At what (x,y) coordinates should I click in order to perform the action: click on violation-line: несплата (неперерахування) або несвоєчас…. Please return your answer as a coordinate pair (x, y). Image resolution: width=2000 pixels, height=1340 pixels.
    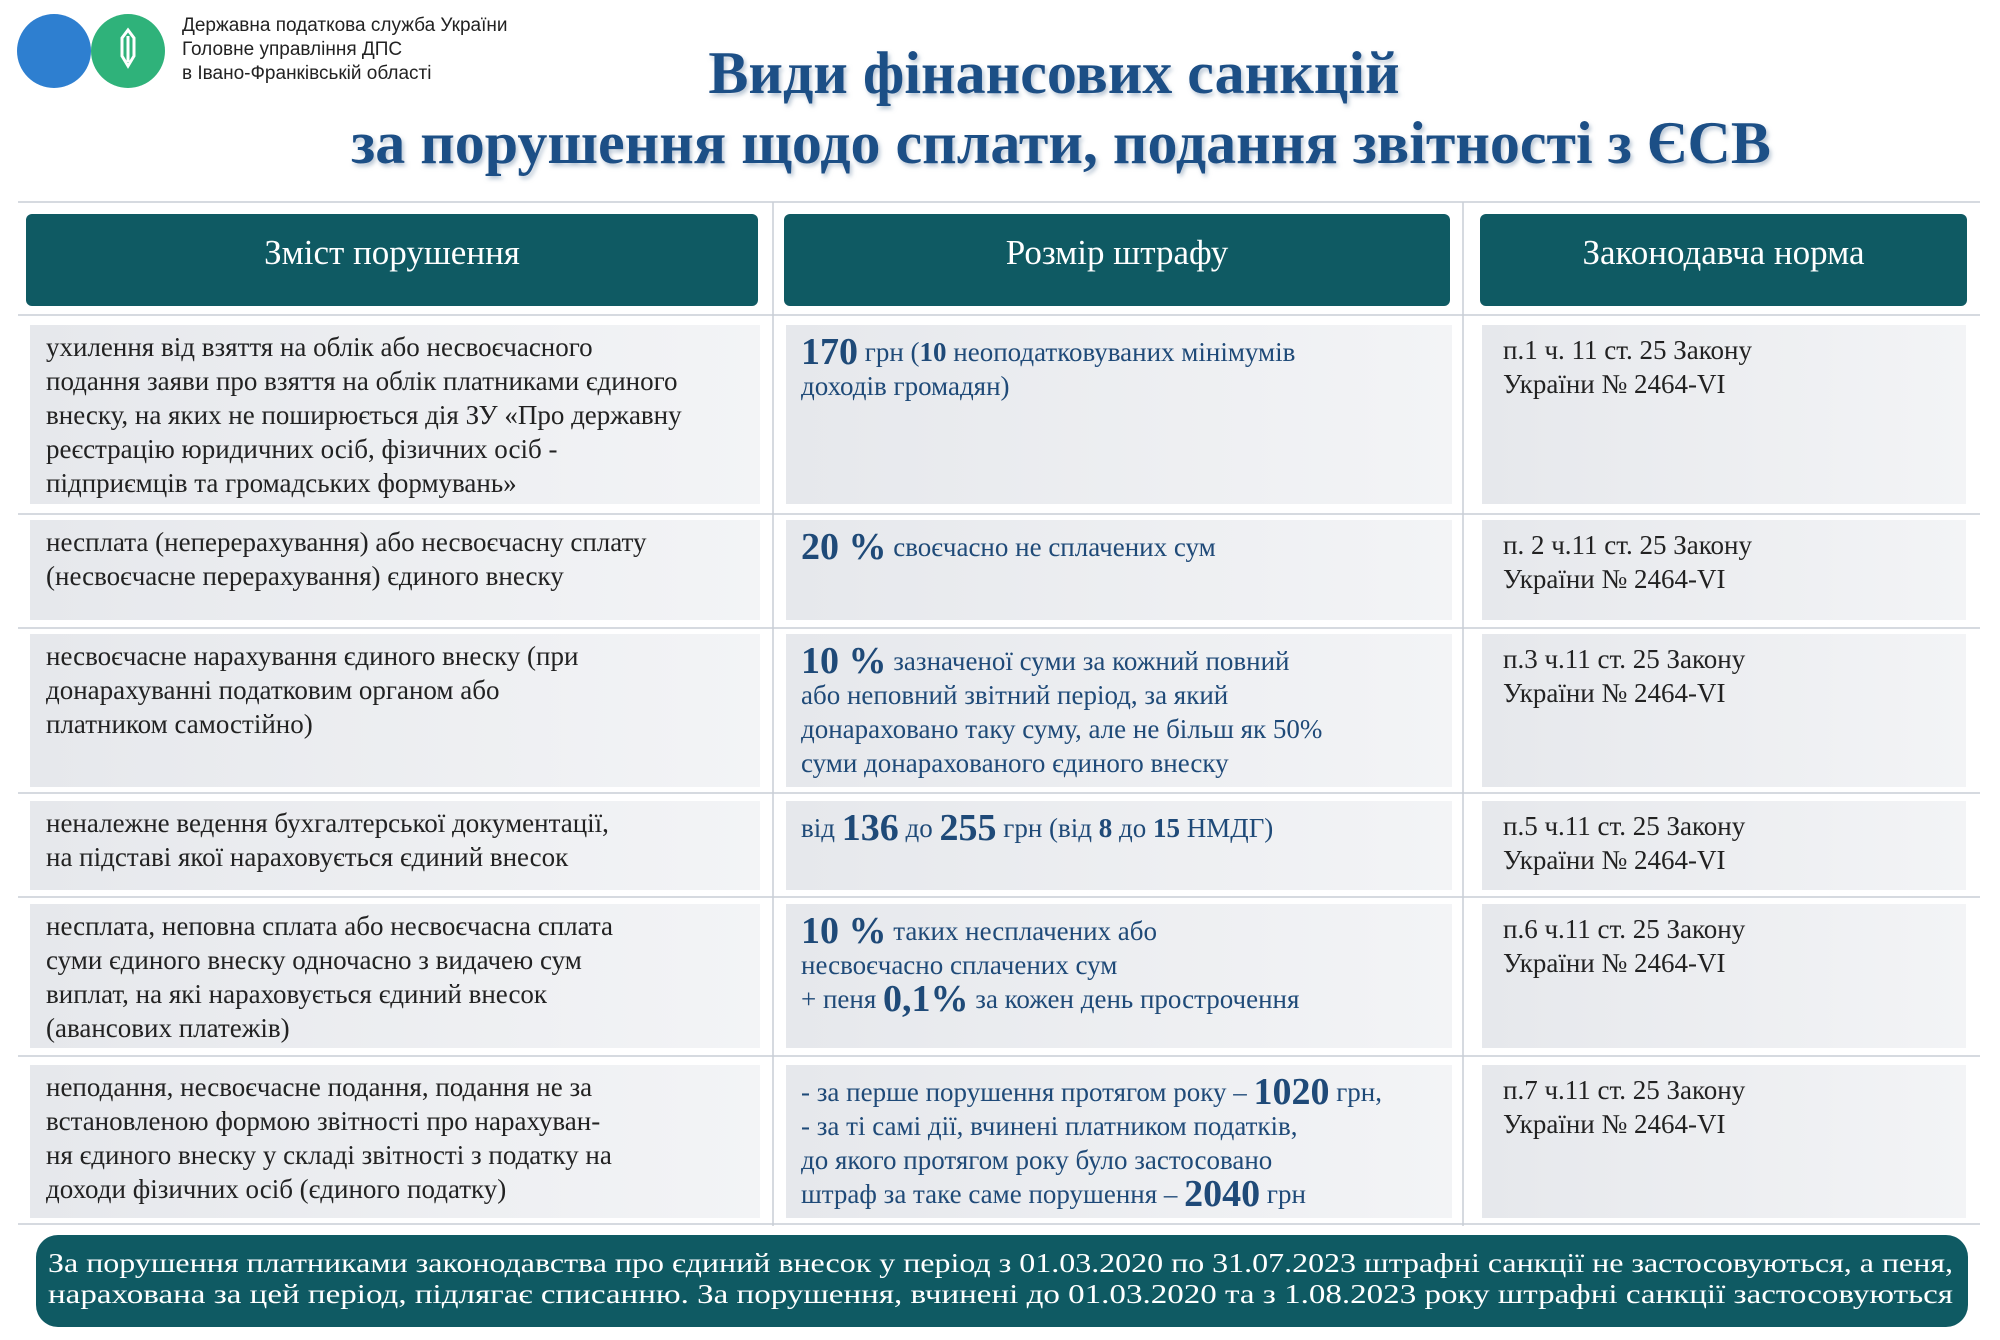
    Looking at the image, I should click on (346, 542).